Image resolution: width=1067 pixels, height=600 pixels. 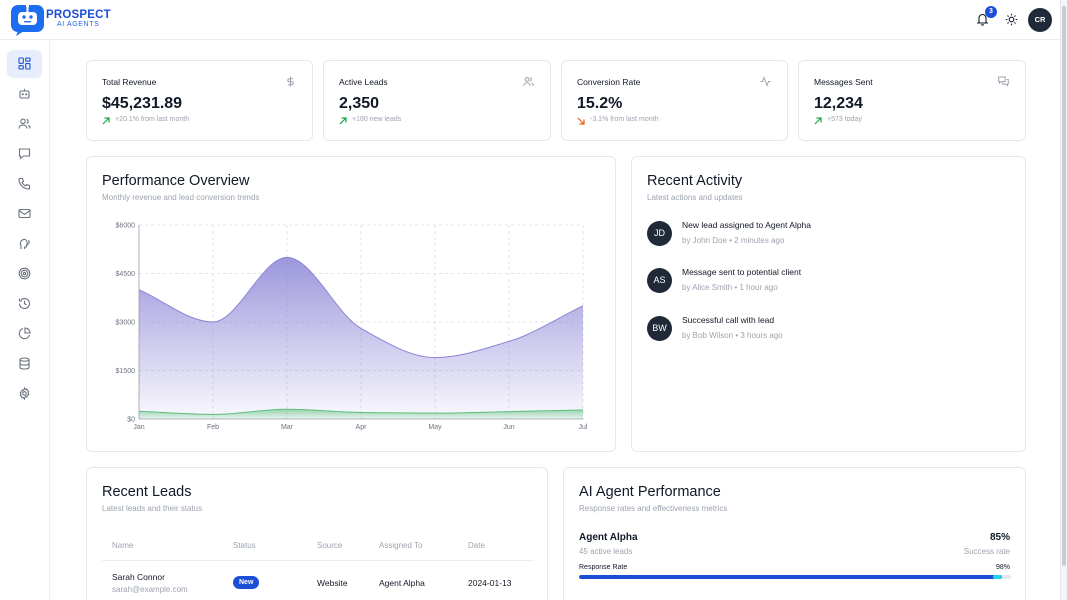 I want to click on sidebar-item-settings, so click(x=24, y=394).